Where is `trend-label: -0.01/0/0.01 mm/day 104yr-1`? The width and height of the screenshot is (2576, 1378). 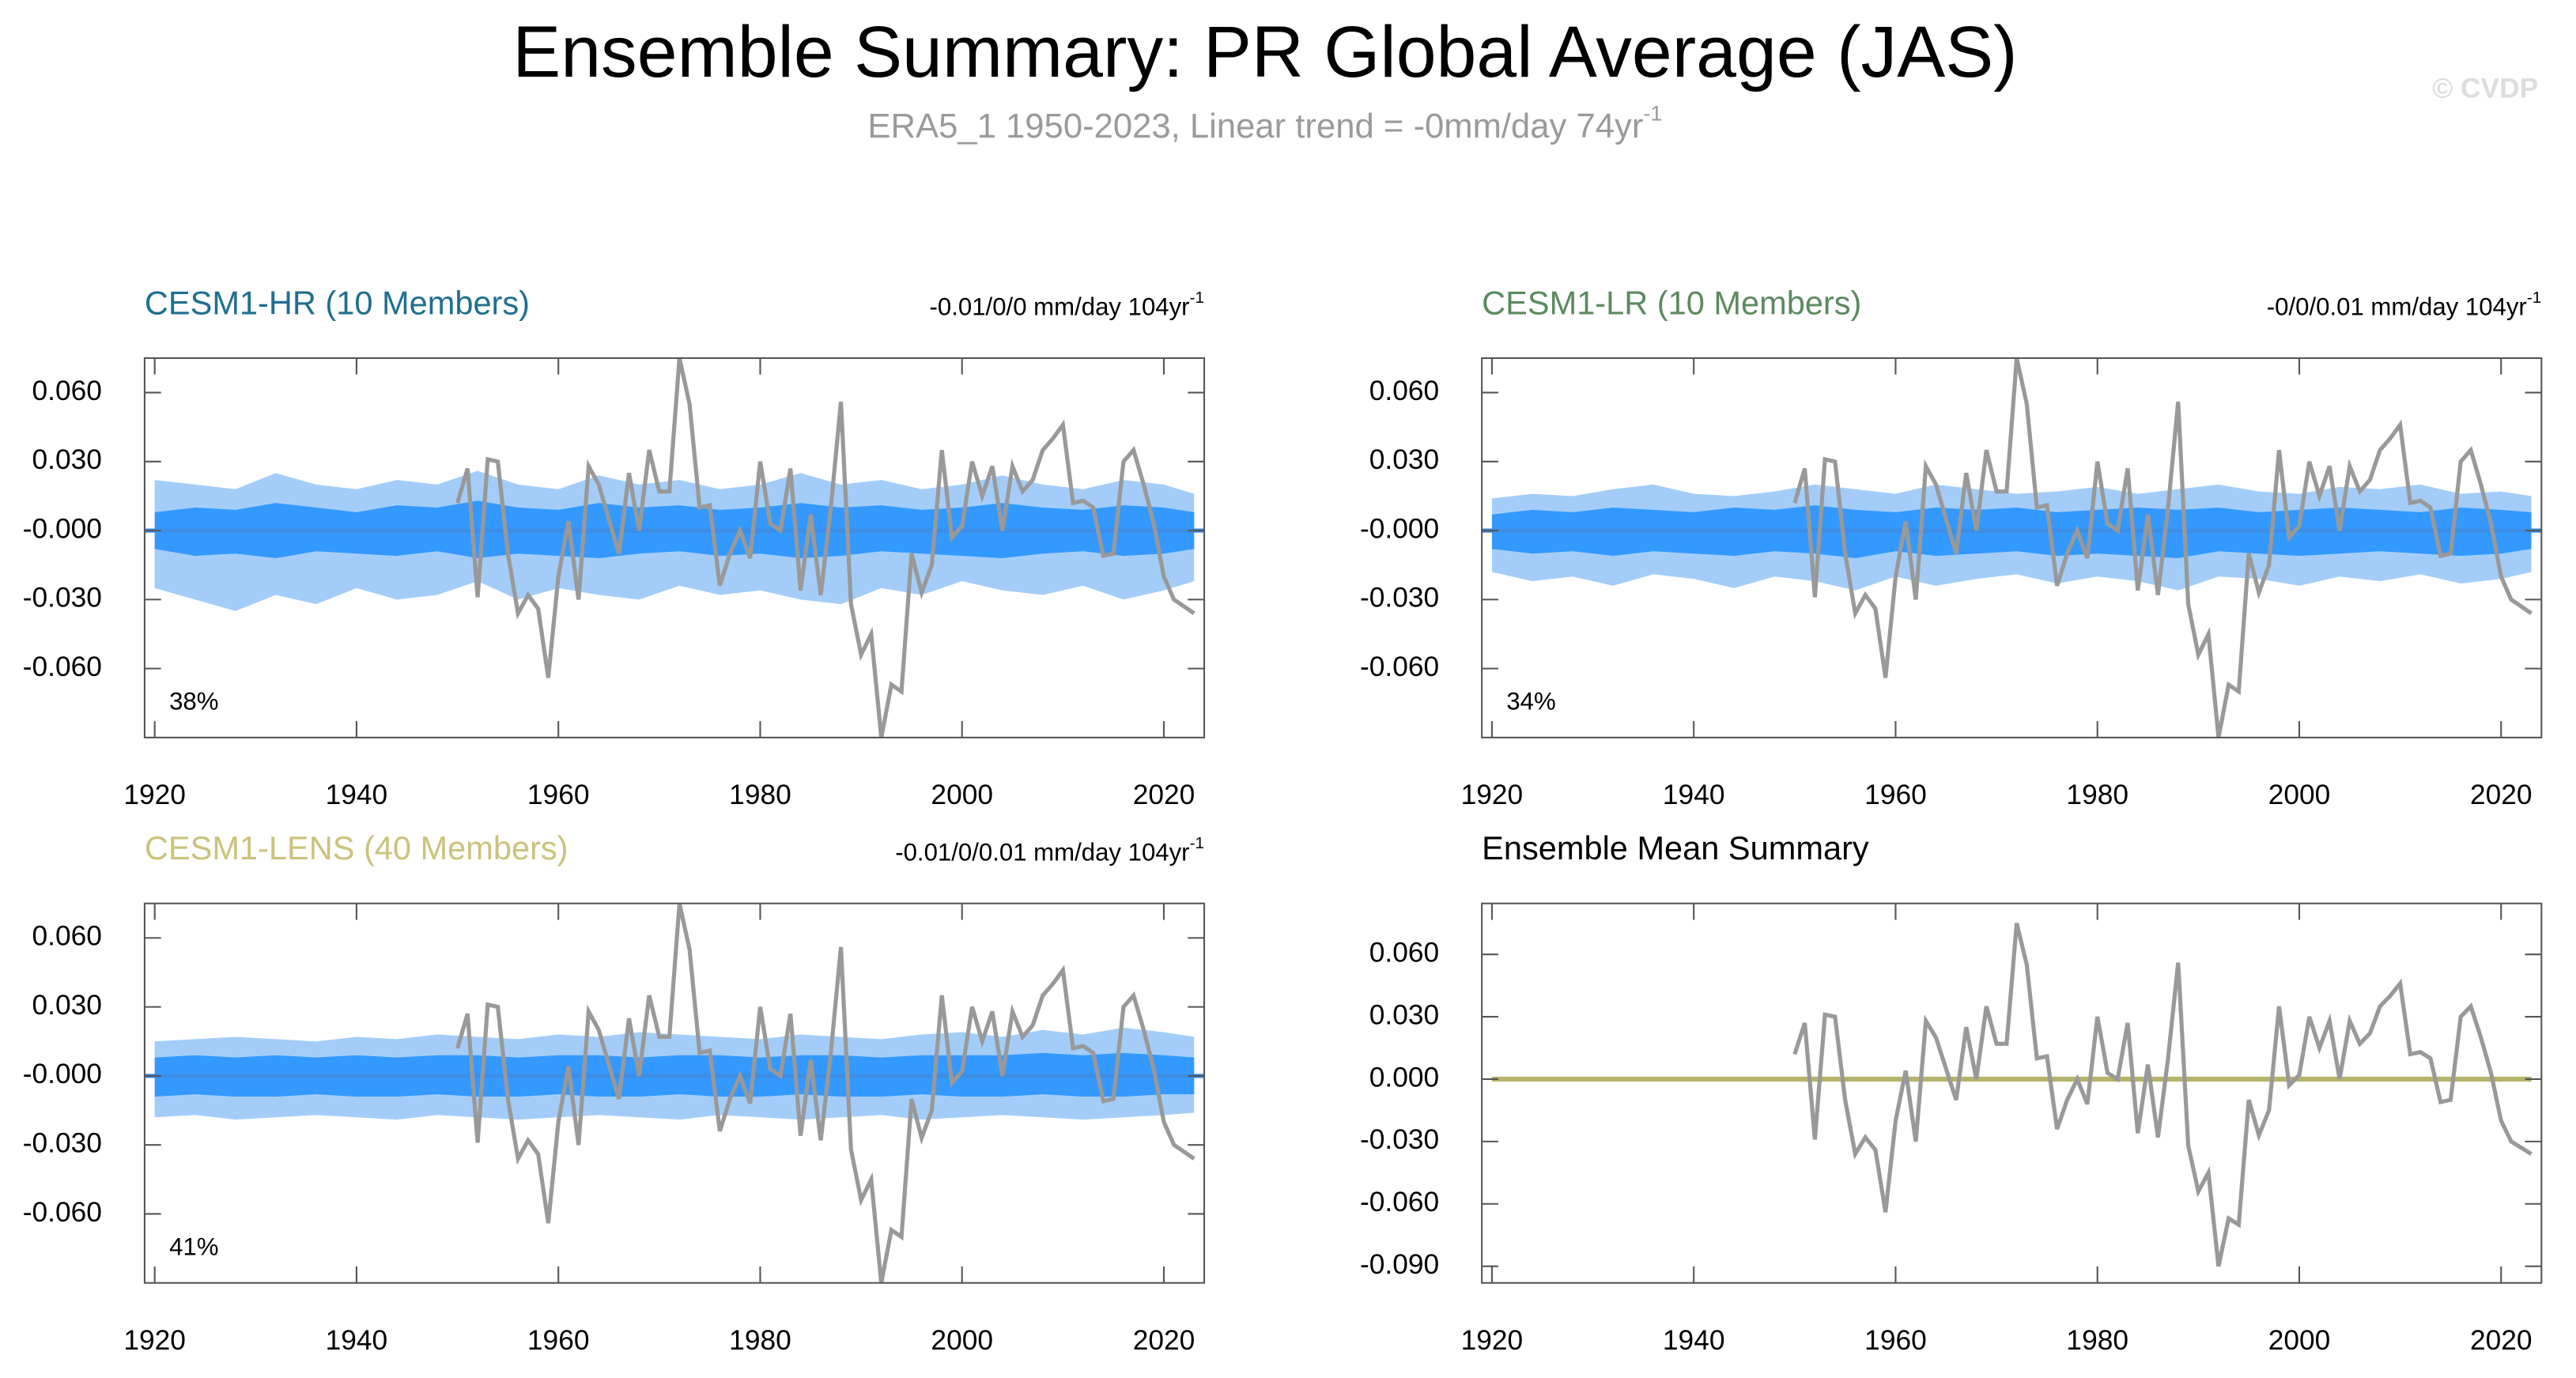 trend-label: -0.01/0/0.01 mm/day 104yr-1 is located at coordinates (1049, 850).